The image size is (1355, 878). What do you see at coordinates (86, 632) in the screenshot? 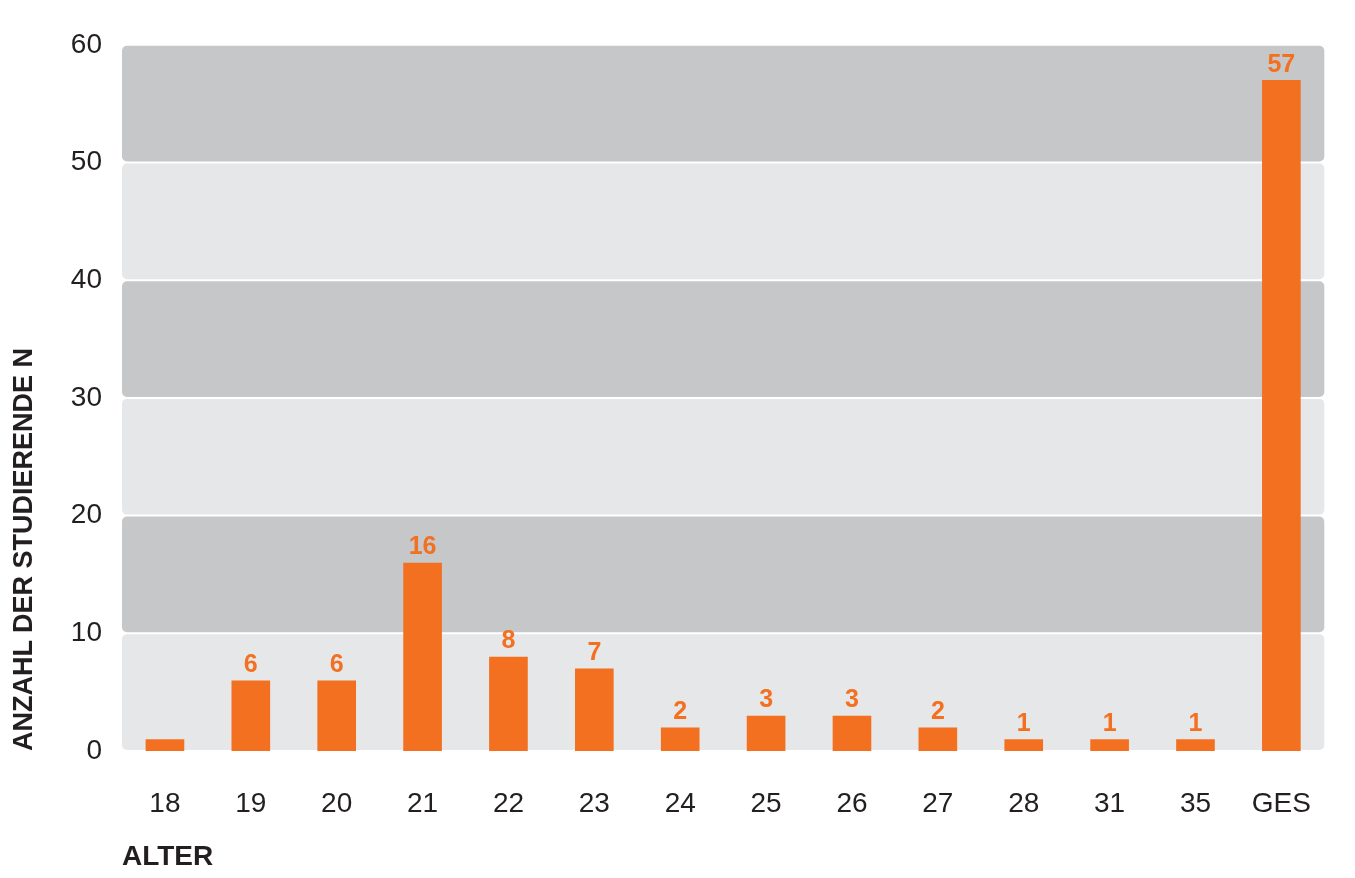
I see `y-tick-label: 10` at bounding box center [86, 632].